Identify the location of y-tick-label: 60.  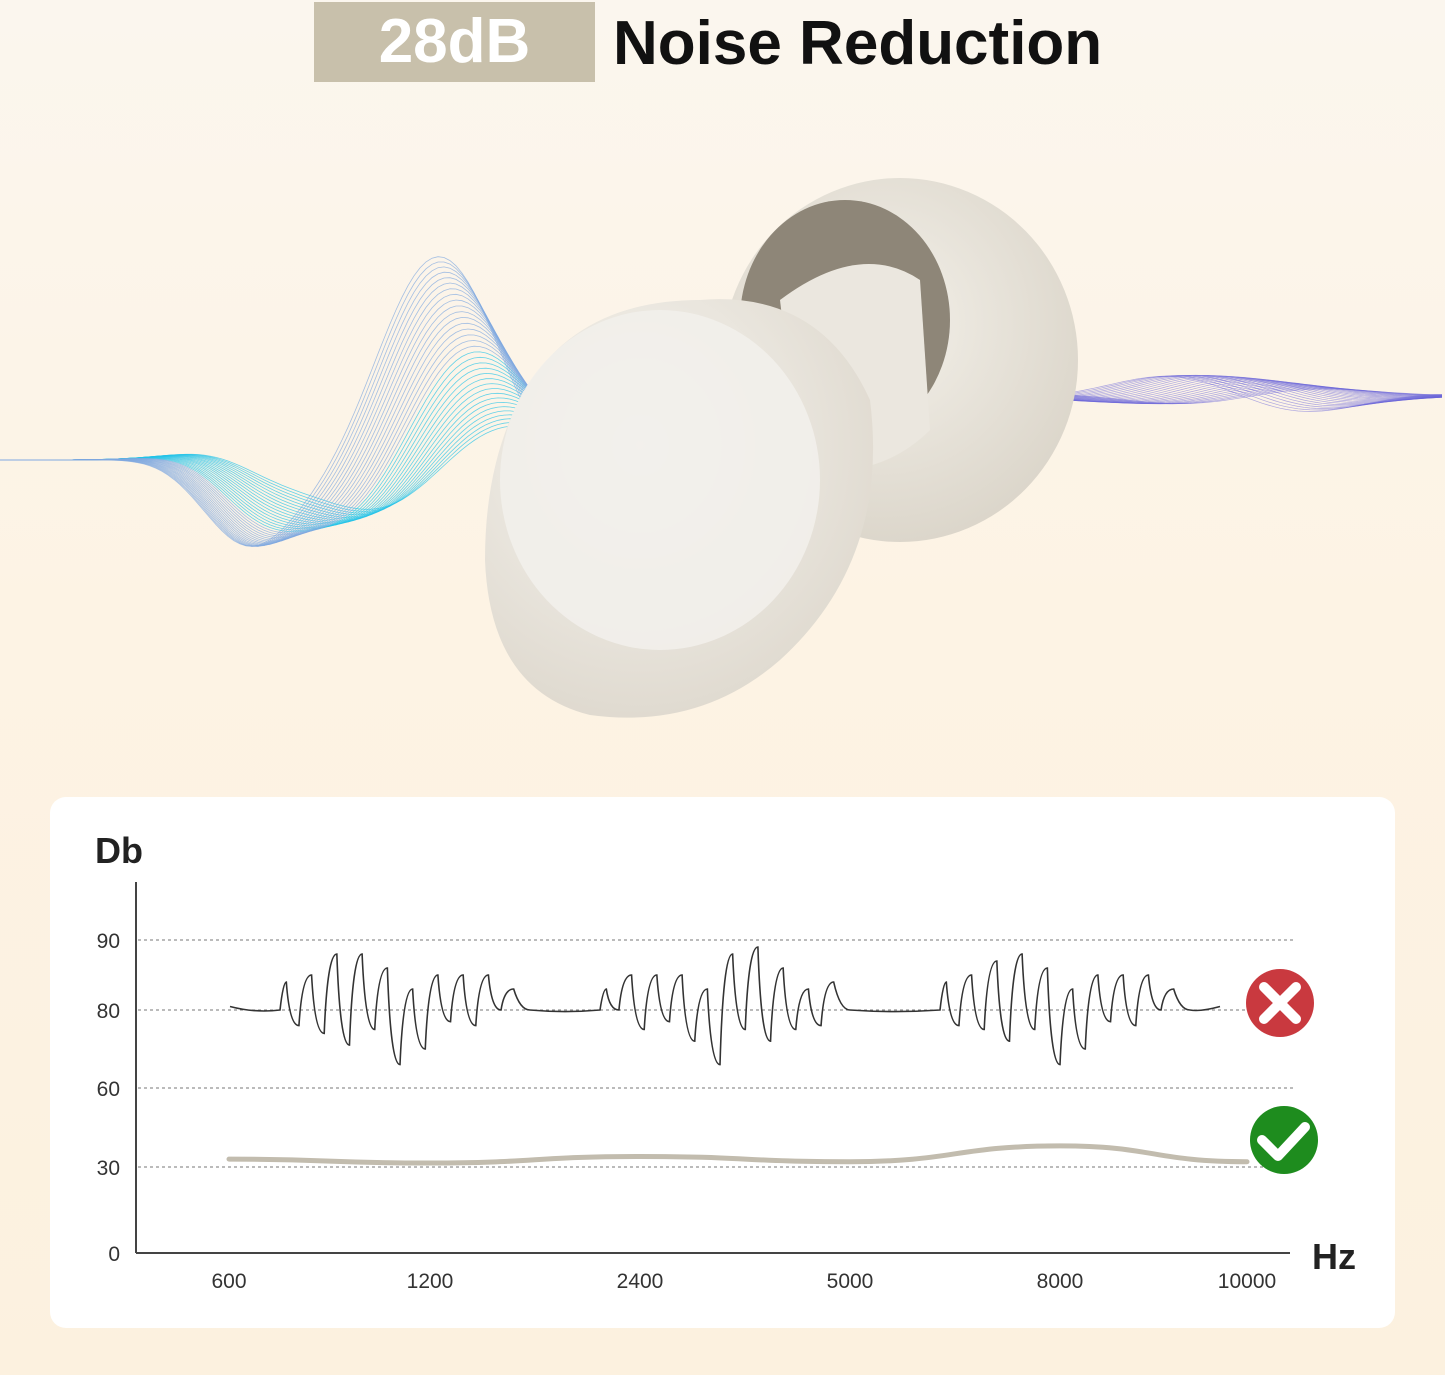
(108, 1089).